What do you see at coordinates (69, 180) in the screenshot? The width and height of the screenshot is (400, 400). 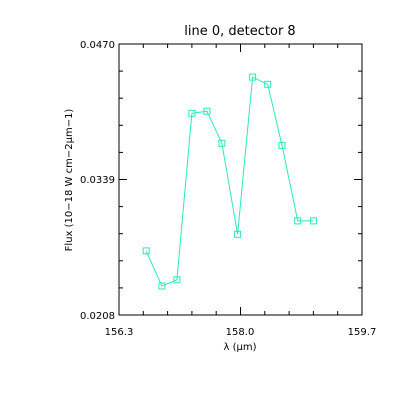 I see `y-axis-label: Flux (10−18 W cm−2μm−1)` at bounding box center [69, 180].